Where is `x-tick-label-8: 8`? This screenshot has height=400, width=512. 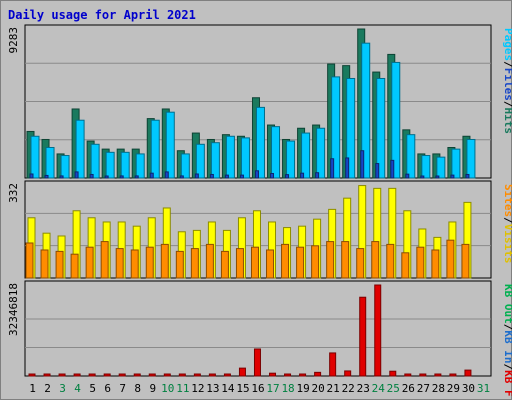
x-tick-label-8: 8 is located at coordinates (137, 388).